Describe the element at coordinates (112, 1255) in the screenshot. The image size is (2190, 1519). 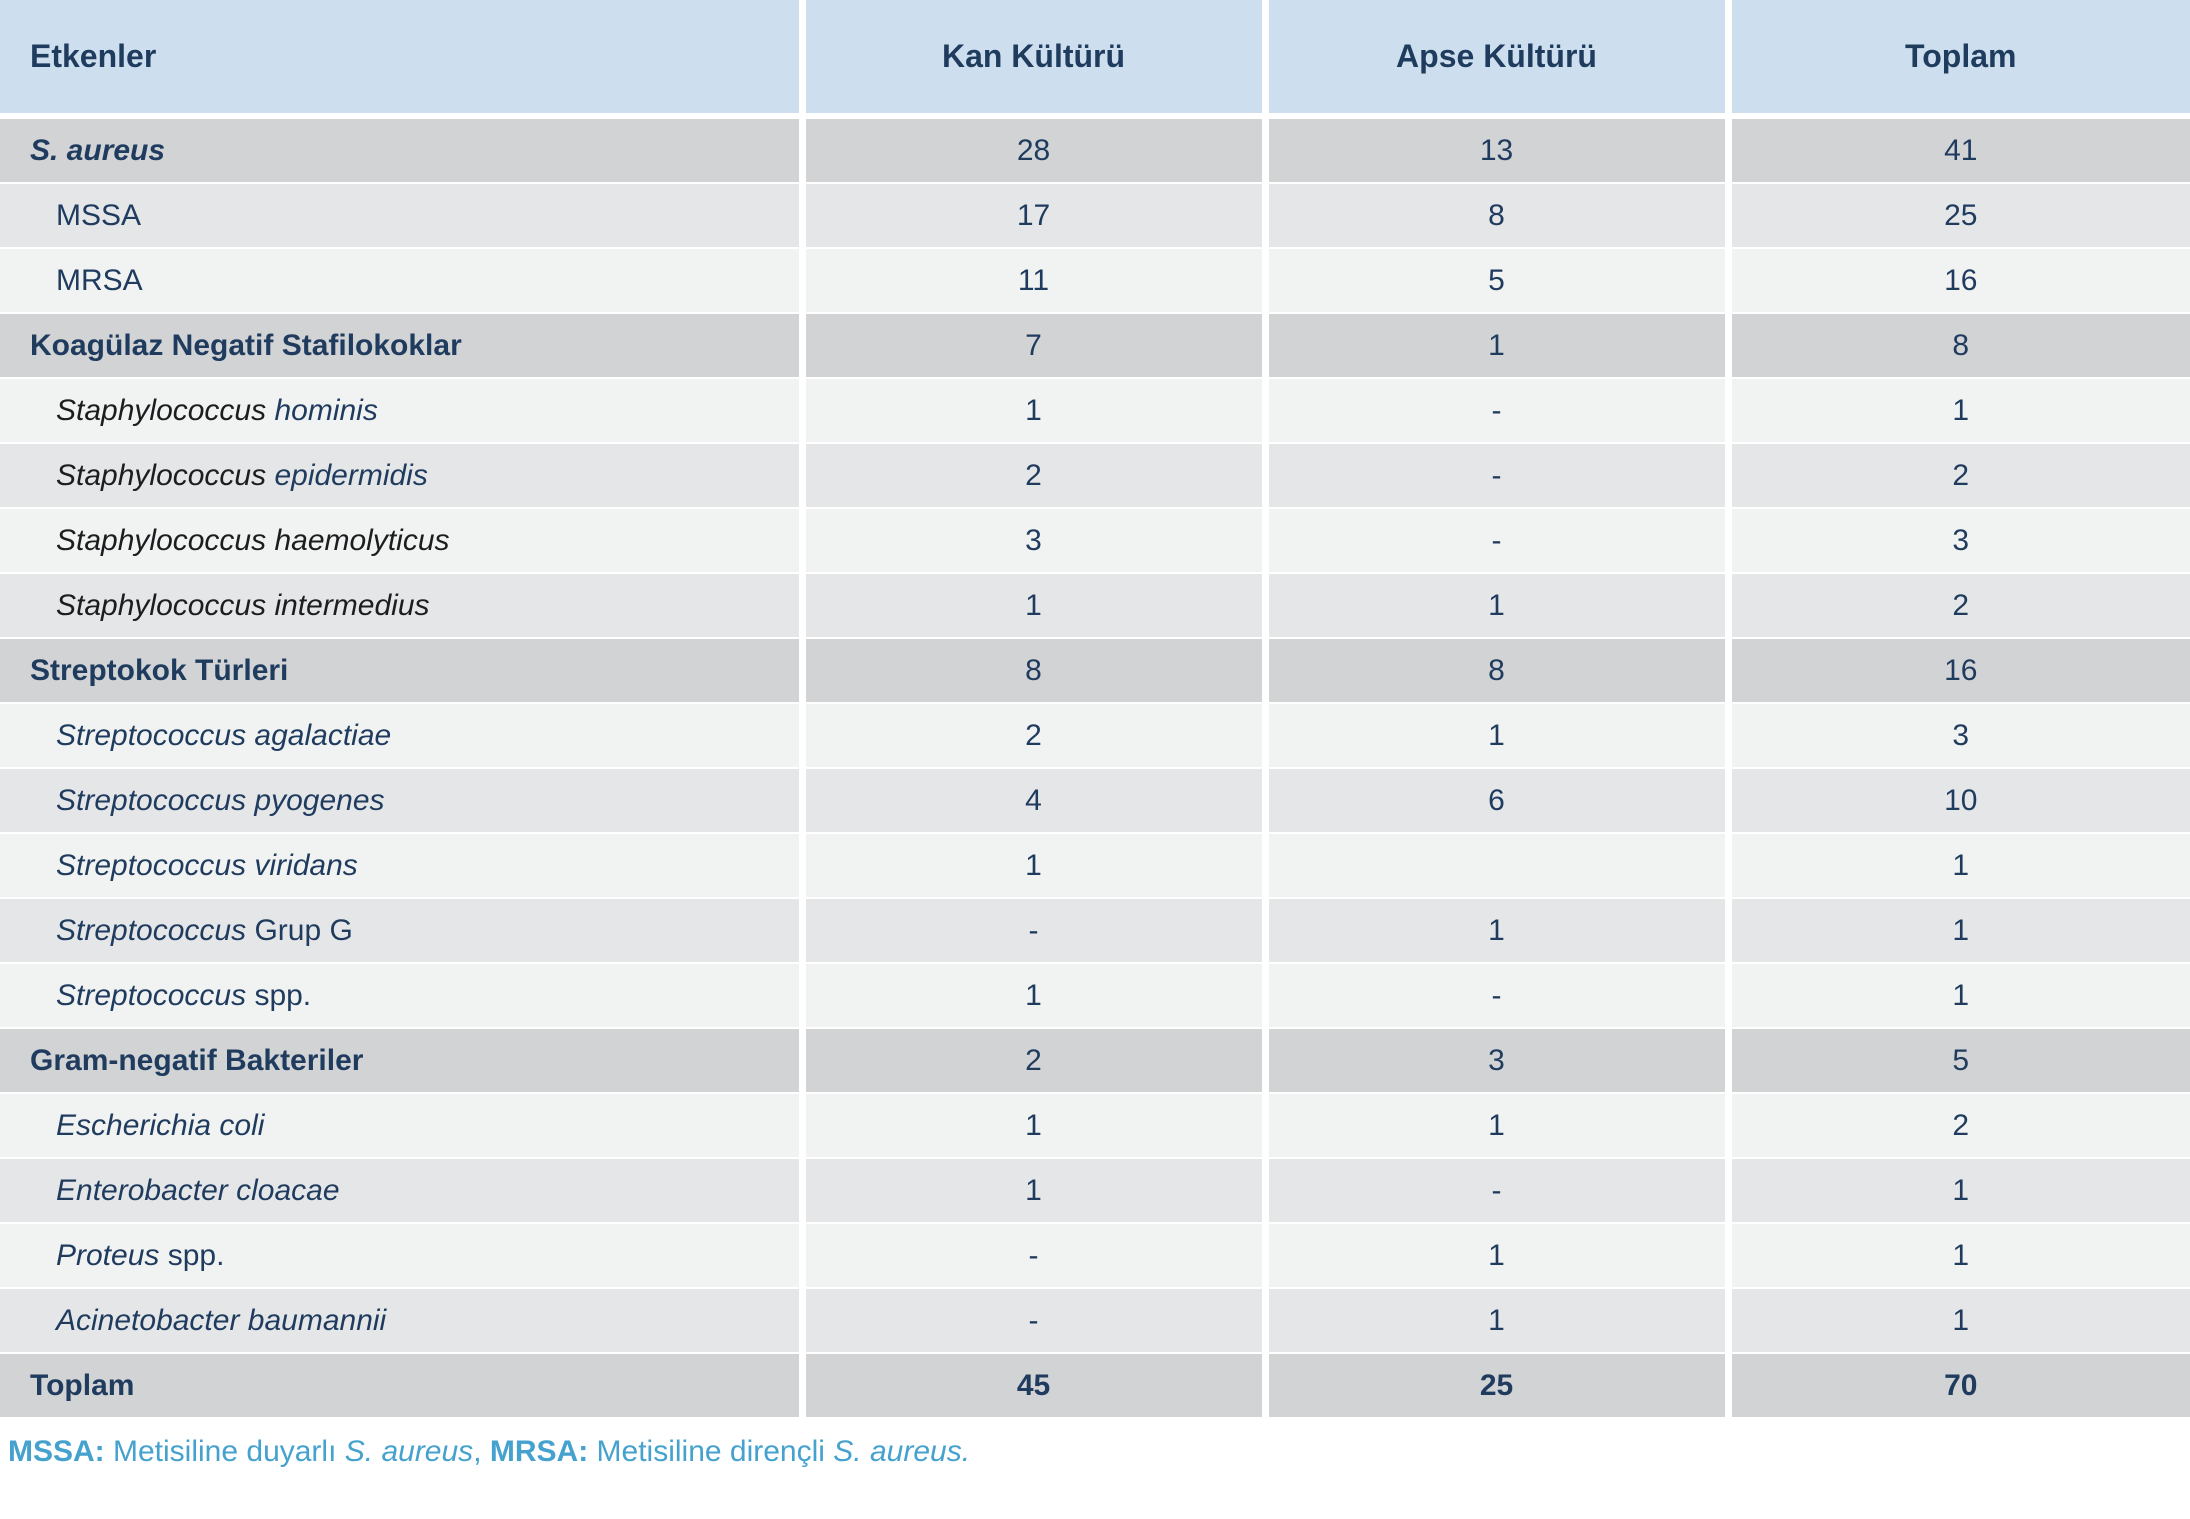
I see `text-segment: Proteus` at that location.